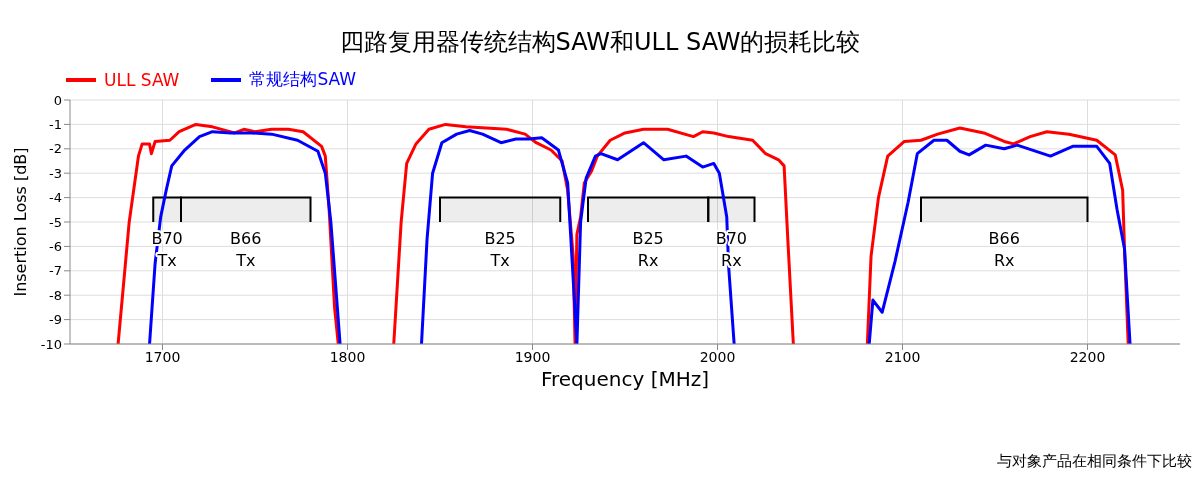 Image resolution: width=1200 pixels, height=480 pixels. Describe the element at coordinates (902, 356) in the screenshot. I see `x-tick-label: 2100` at that location.